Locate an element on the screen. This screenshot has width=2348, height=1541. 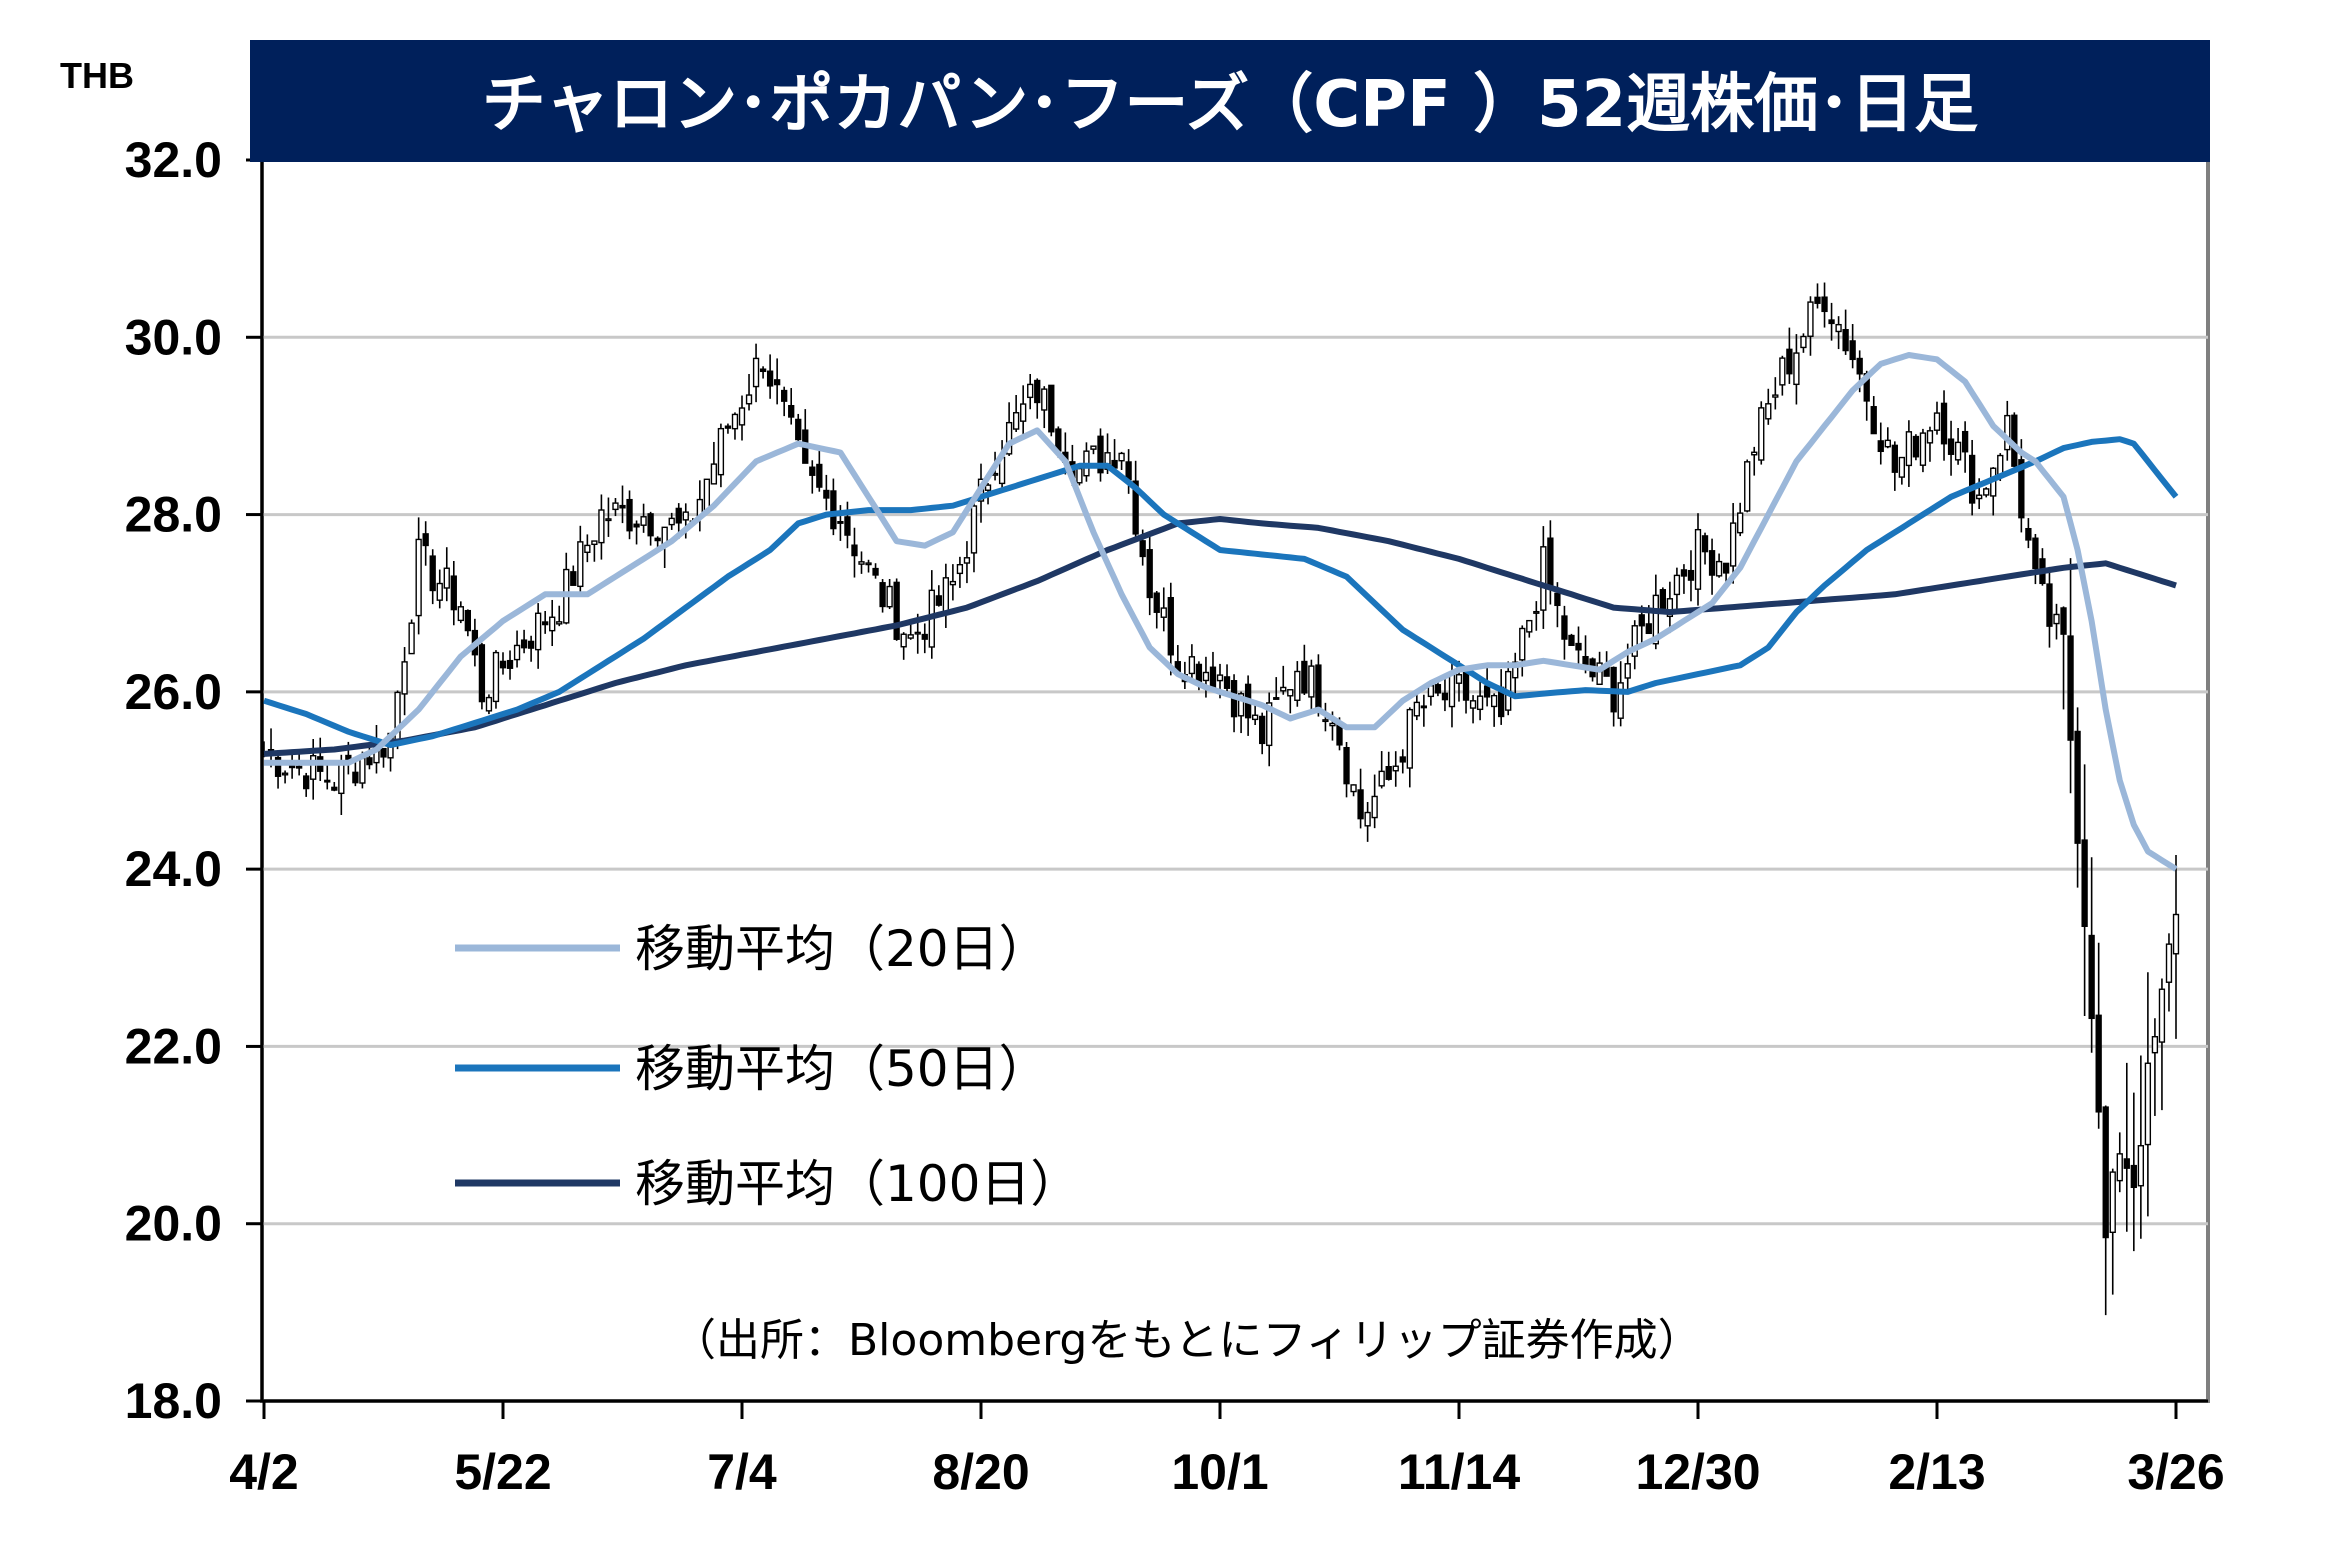
x-tick-label: 3/26 is located at coordinates (2175, 1472).